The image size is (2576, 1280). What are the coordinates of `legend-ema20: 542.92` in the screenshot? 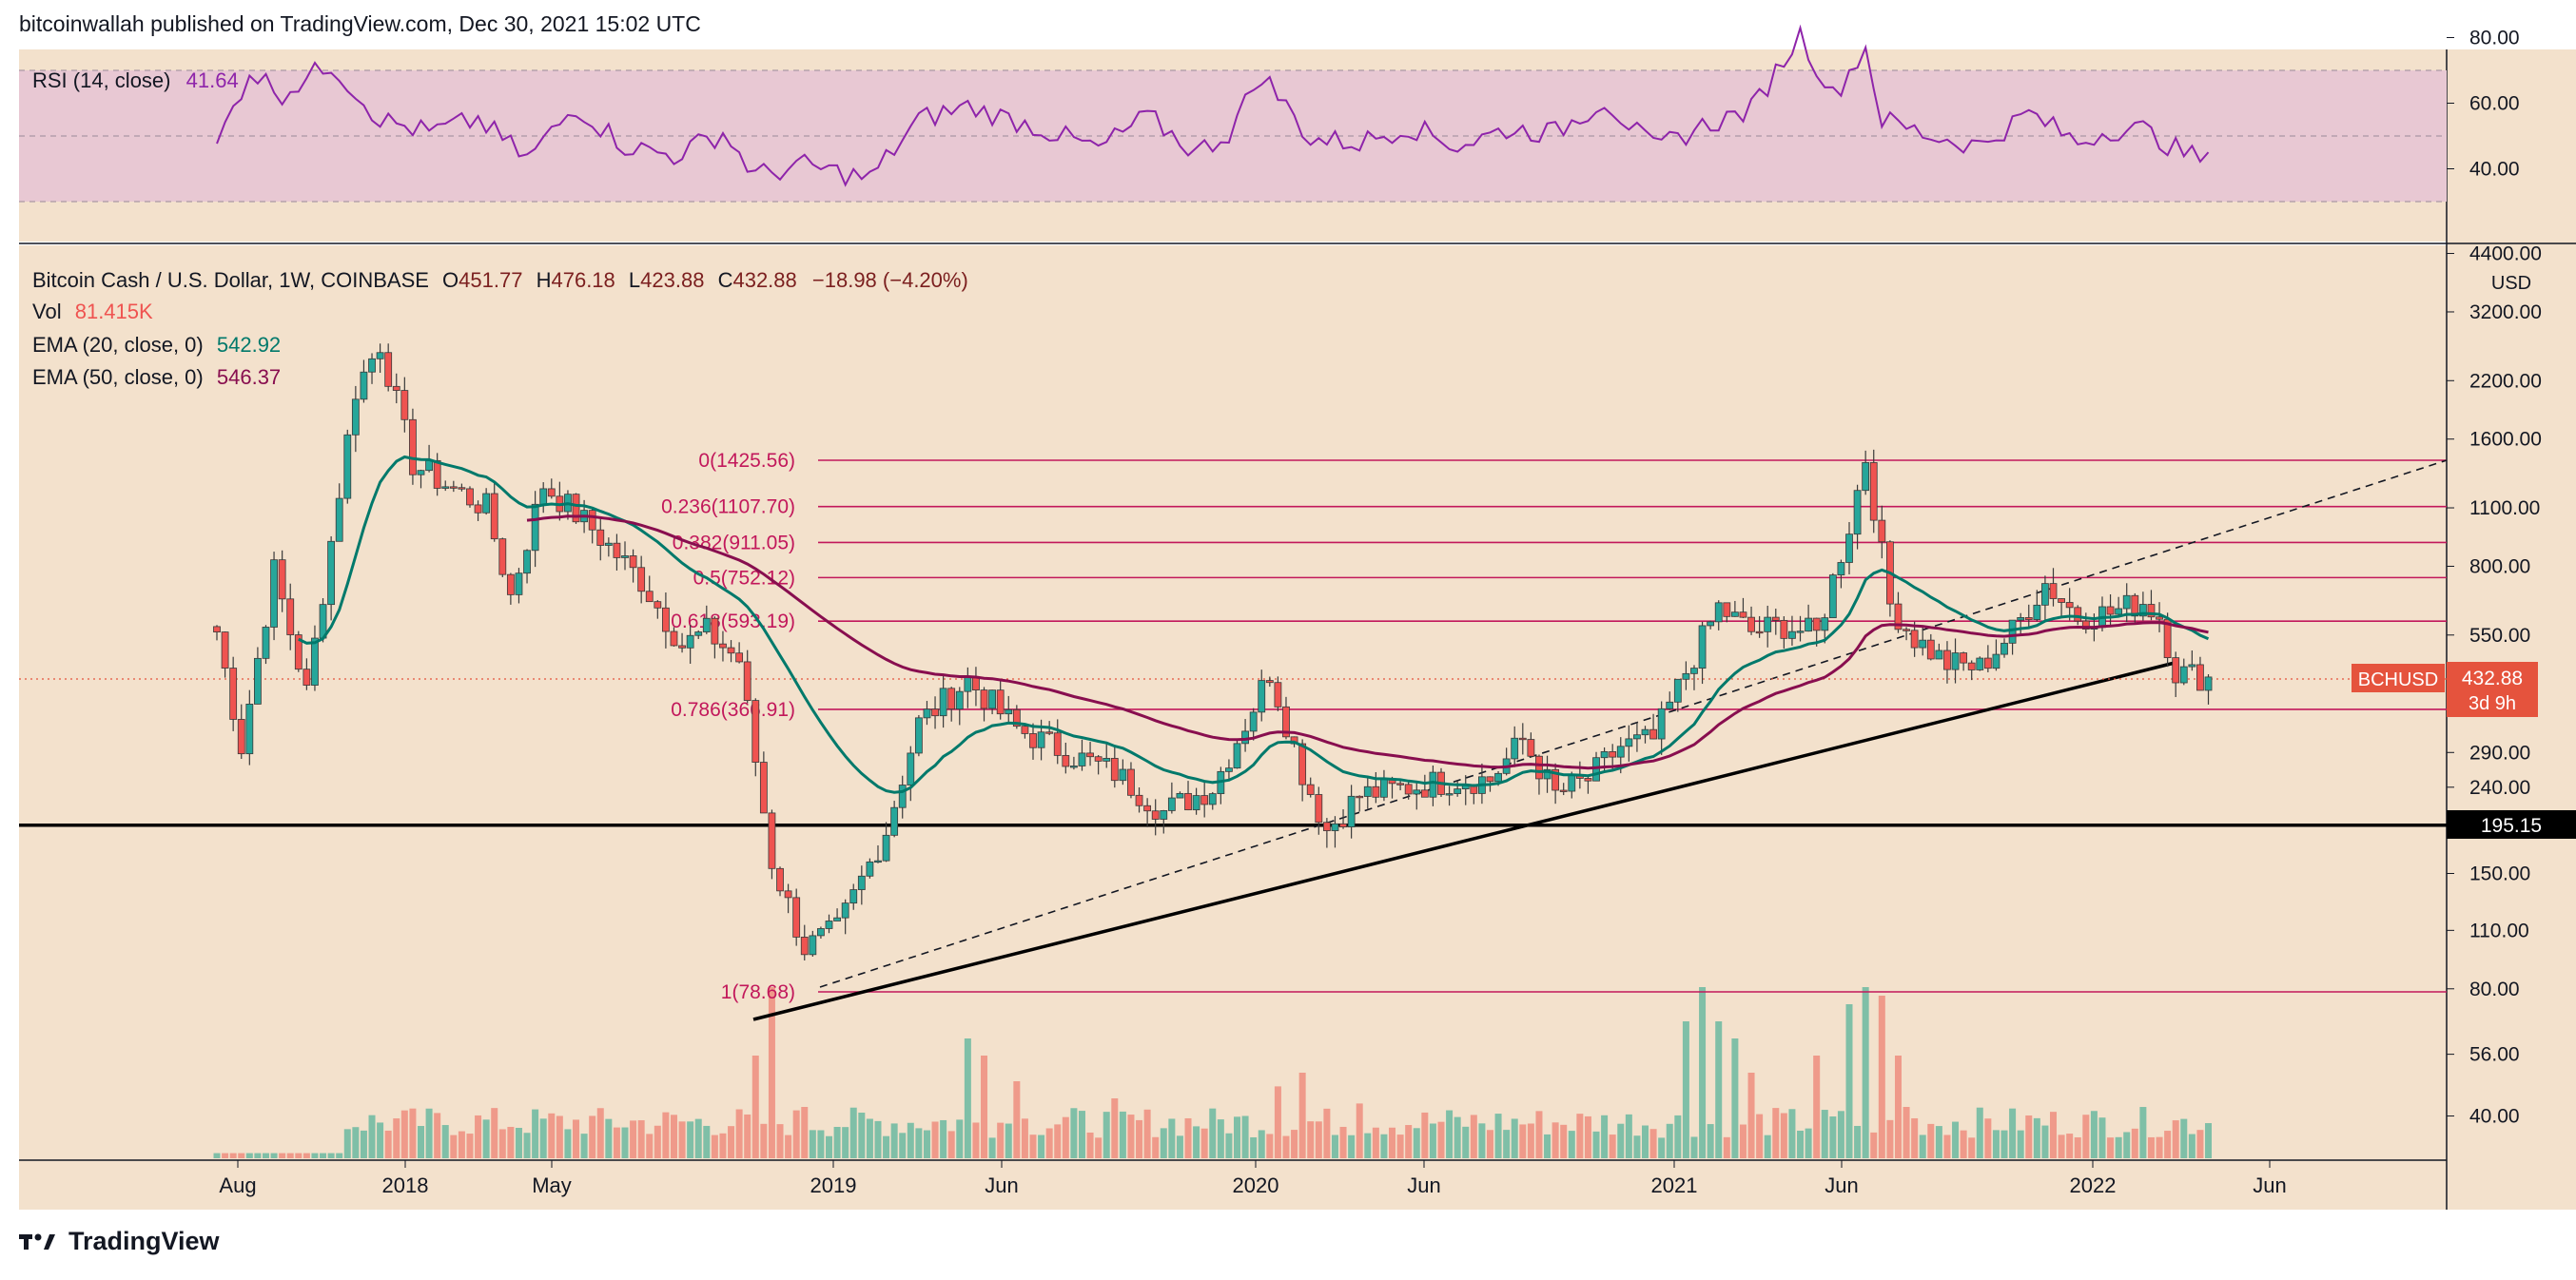 It's located at (249, 345).